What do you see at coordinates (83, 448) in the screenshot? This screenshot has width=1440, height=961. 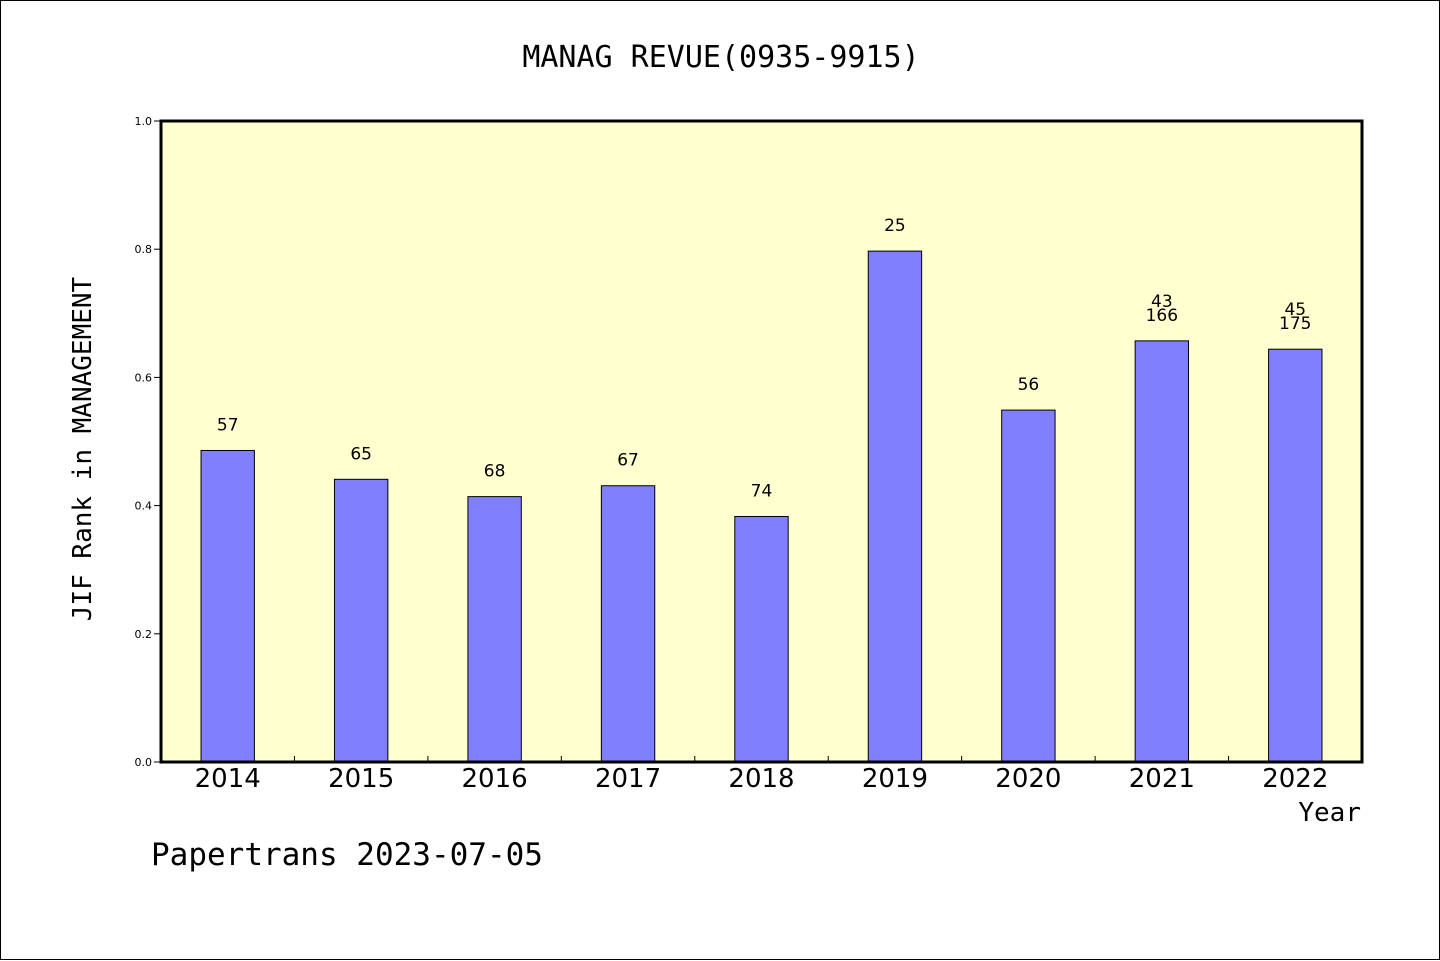 I see `y-axis-label: JIF Rank in MANAGEMENT` at bounding box center [83, 448].